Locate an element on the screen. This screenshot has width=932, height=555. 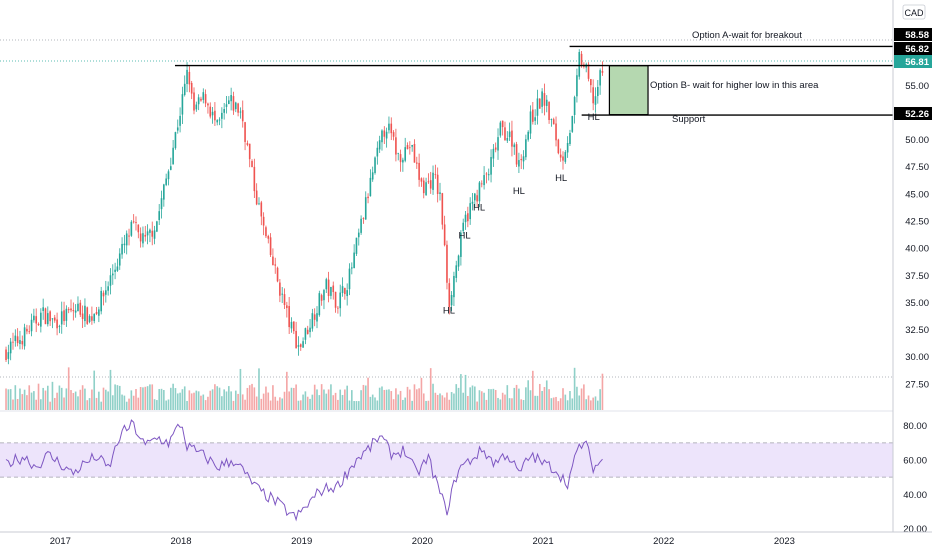
option-a-label: Option A-wait for breakout is located at coordinates (747, 35).